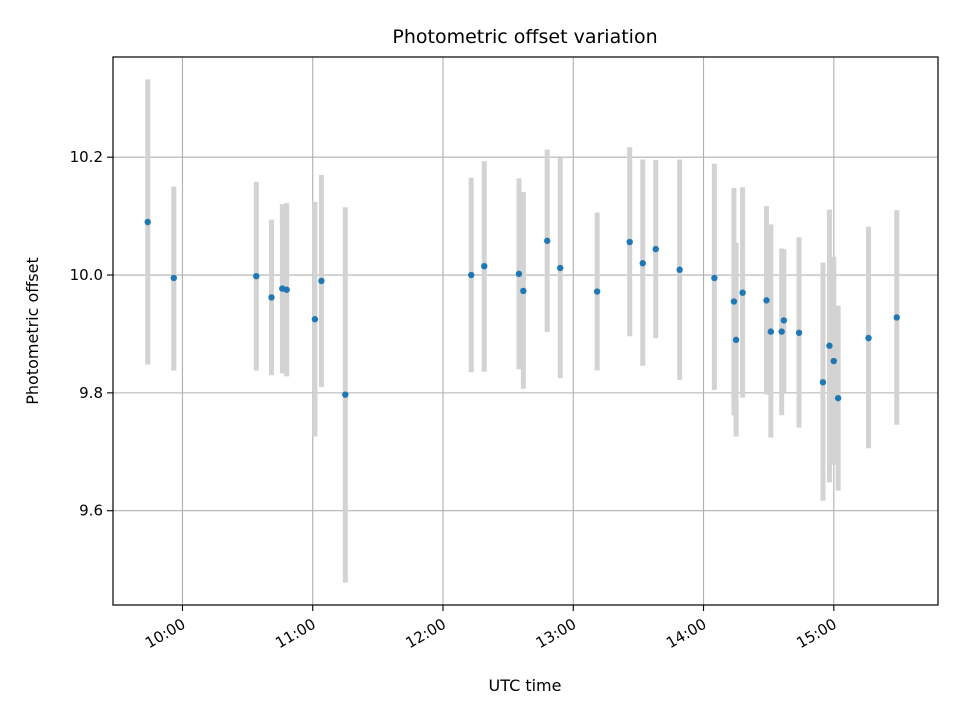  I want to click on y-axis-ticks: 9.6 9.8 10.0 10.2, so click(91, 334).